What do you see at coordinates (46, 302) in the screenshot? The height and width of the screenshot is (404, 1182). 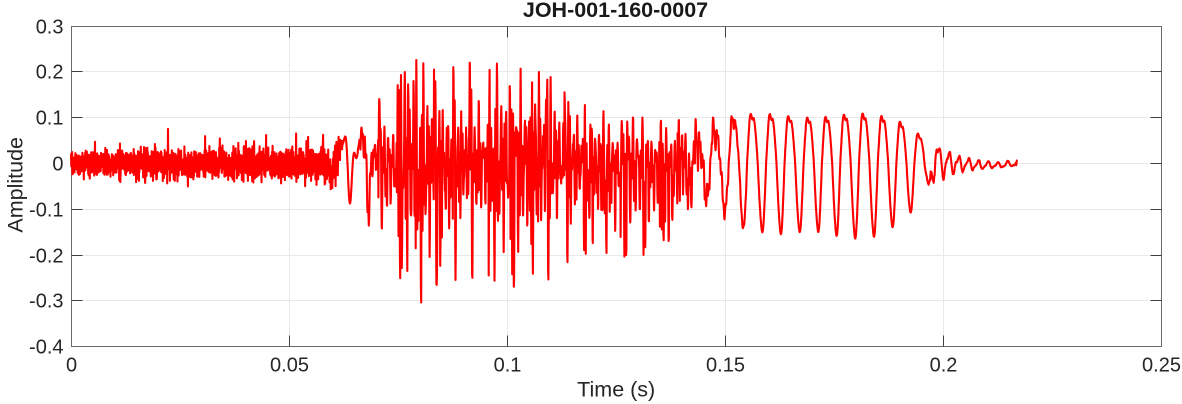 I see `svg-text: -0.3` at bounding box center [46, 302].